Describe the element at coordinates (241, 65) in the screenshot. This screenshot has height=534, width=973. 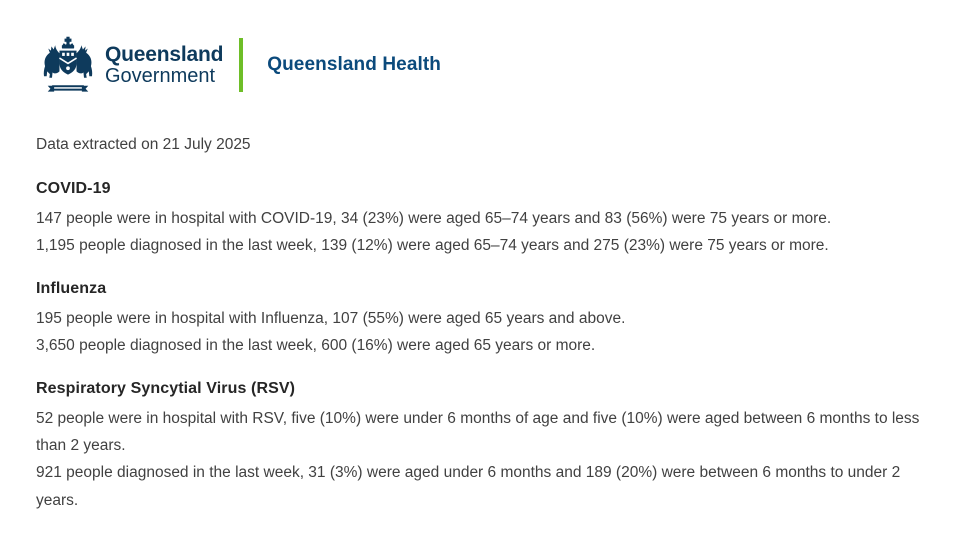
I see `header-divider` at that location.